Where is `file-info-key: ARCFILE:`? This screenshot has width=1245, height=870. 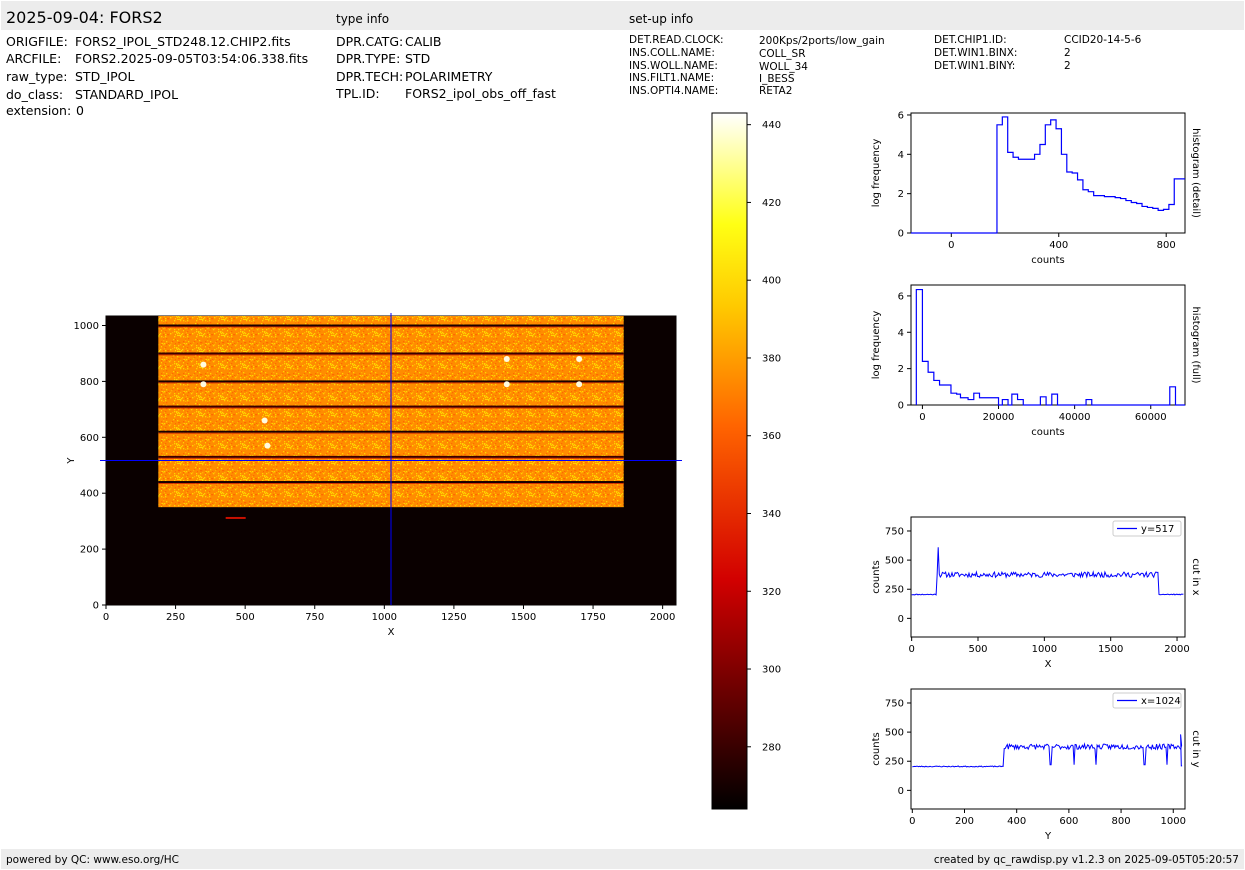
file-info-key: ARCFILE: is located at coordinates (34, 58).